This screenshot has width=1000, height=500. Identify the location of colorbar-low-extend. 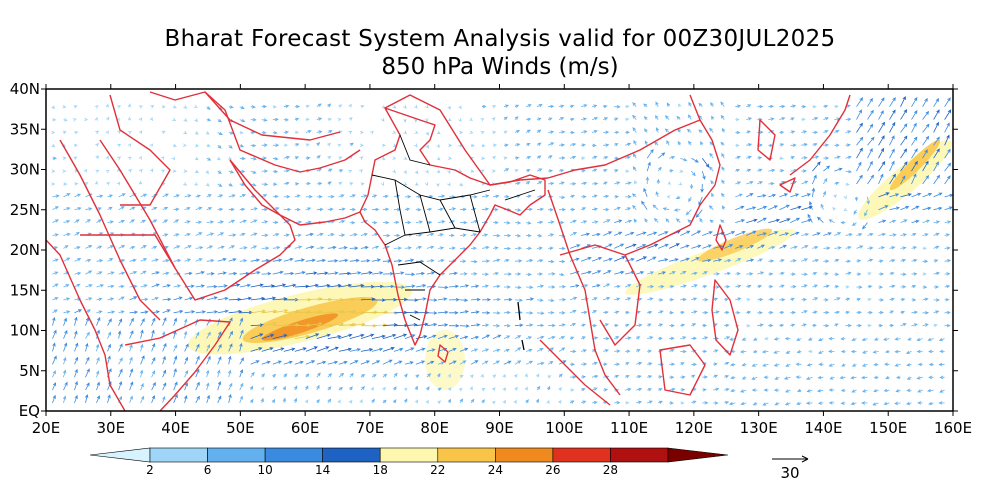
(120, 455).